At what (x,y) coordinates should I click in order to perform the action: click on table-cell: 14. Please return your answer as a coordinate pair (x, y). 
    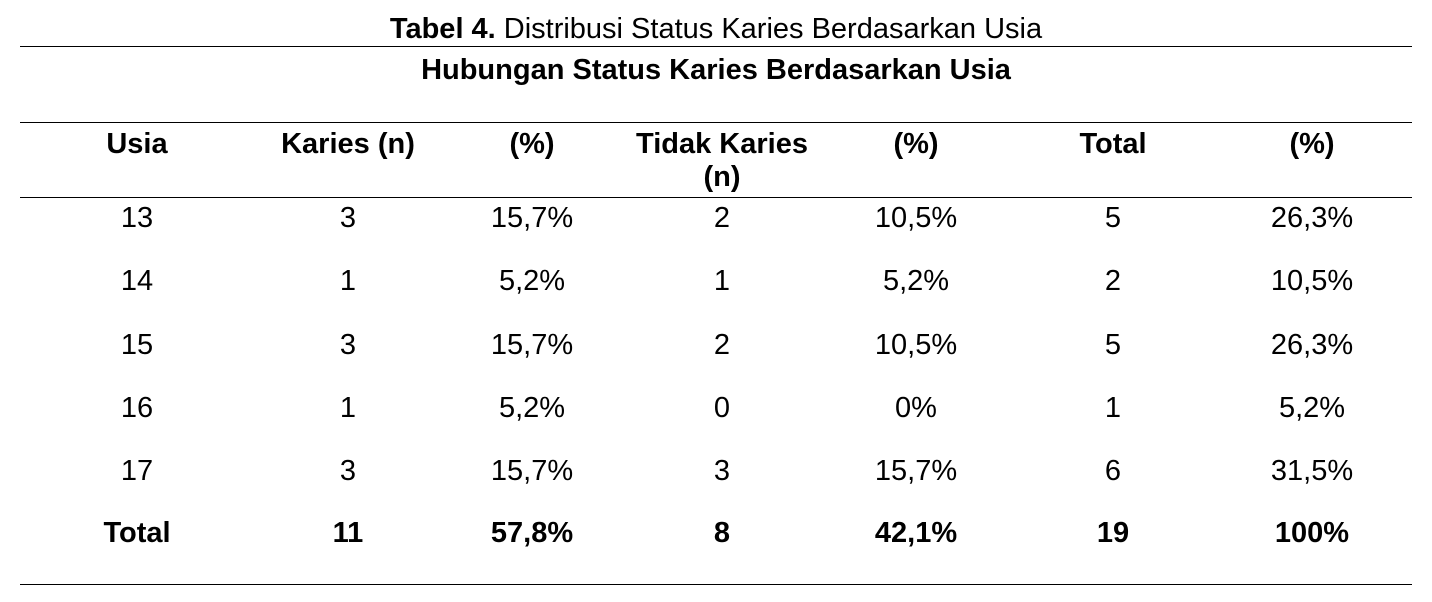
    Looking at the image, I should click on (137, 281).